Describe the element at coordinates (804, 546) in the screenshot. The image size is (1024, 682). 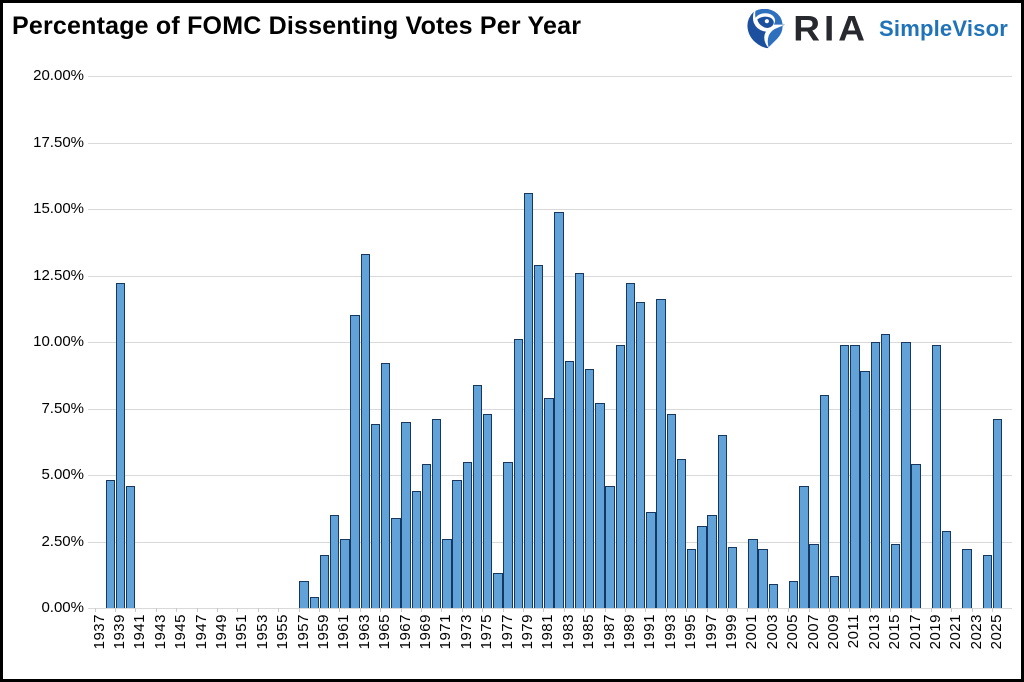
I see `bar-2006` at that location.